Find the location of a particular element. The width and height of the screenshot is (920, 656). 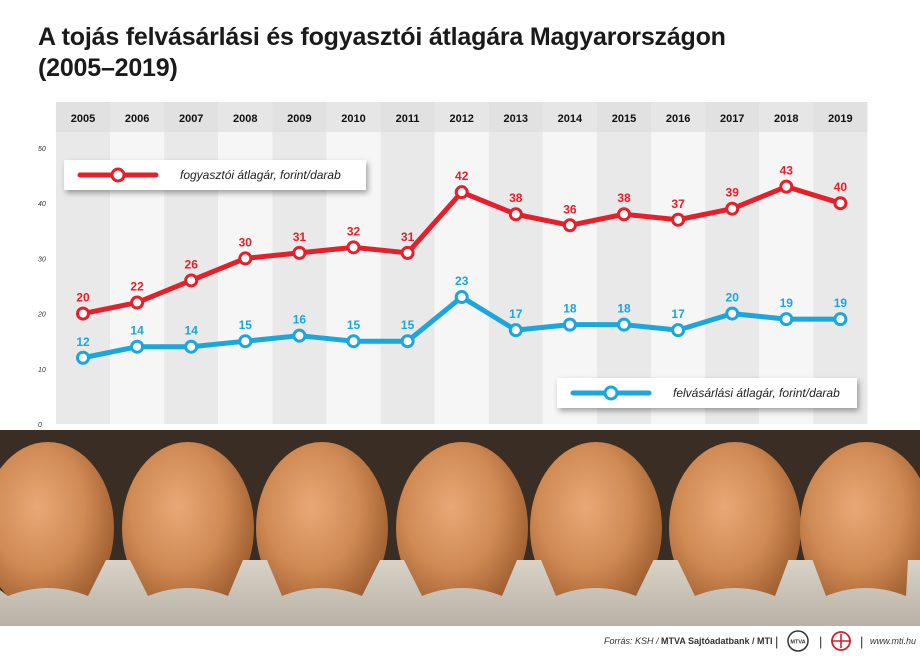

egg-tray is located at coordinates (460, 593).